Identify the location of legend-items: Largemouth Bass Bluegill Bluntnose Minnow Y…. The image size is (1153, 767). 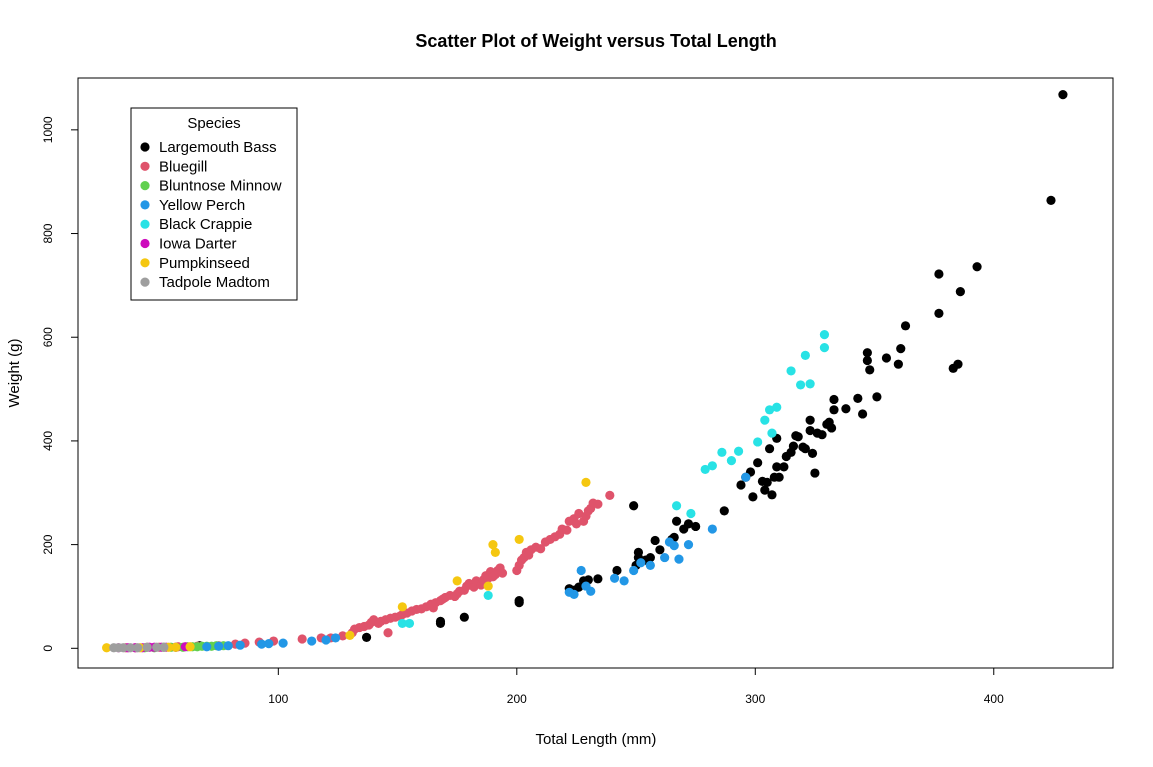
(211, 215).